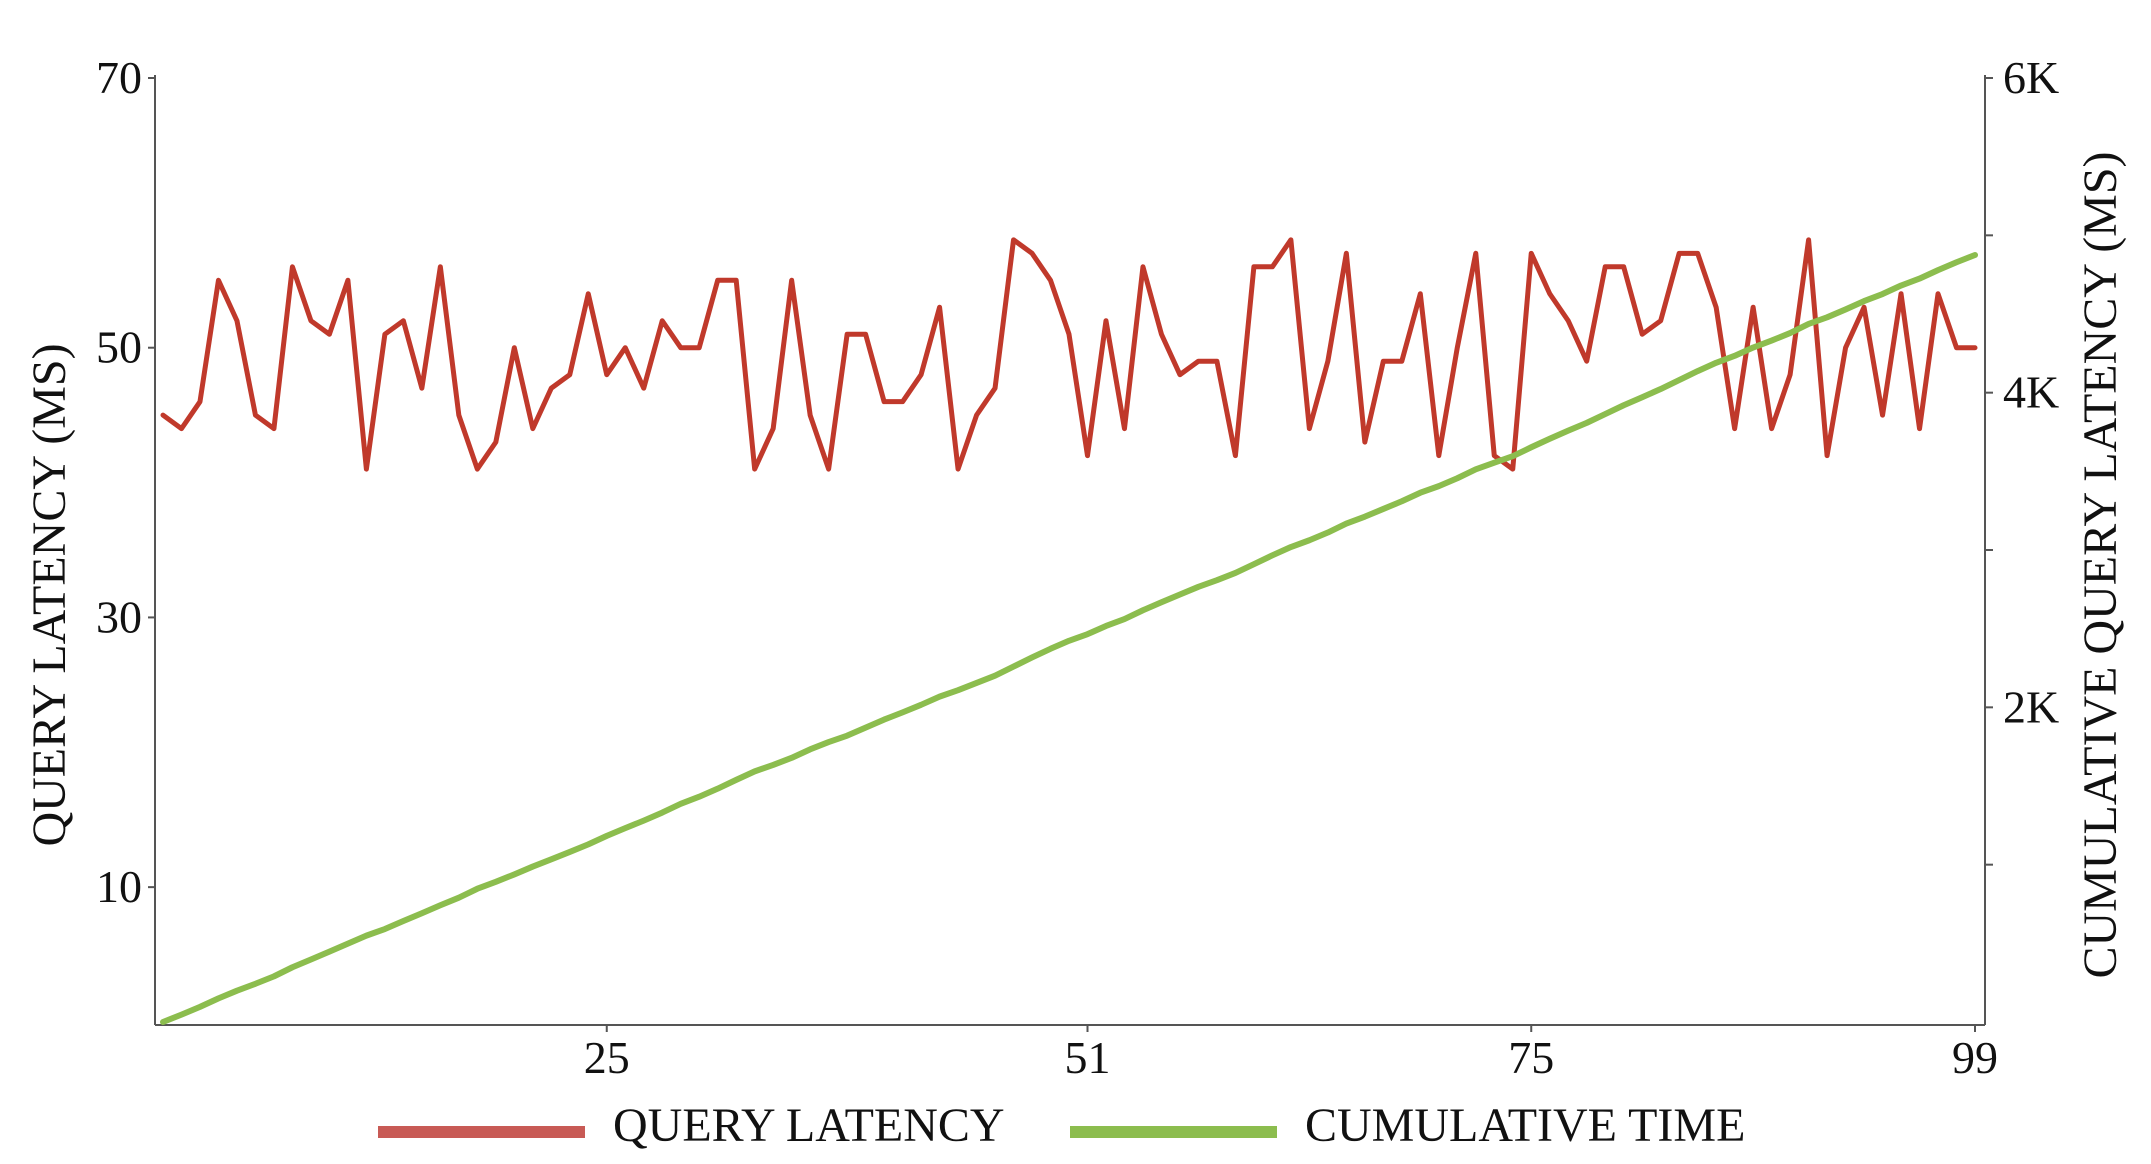  Describe the element at coordinates (1061, 1125) in the screenshot. I see `legend: QUERY LATENCY CUMULATIVE TIME` at that location.